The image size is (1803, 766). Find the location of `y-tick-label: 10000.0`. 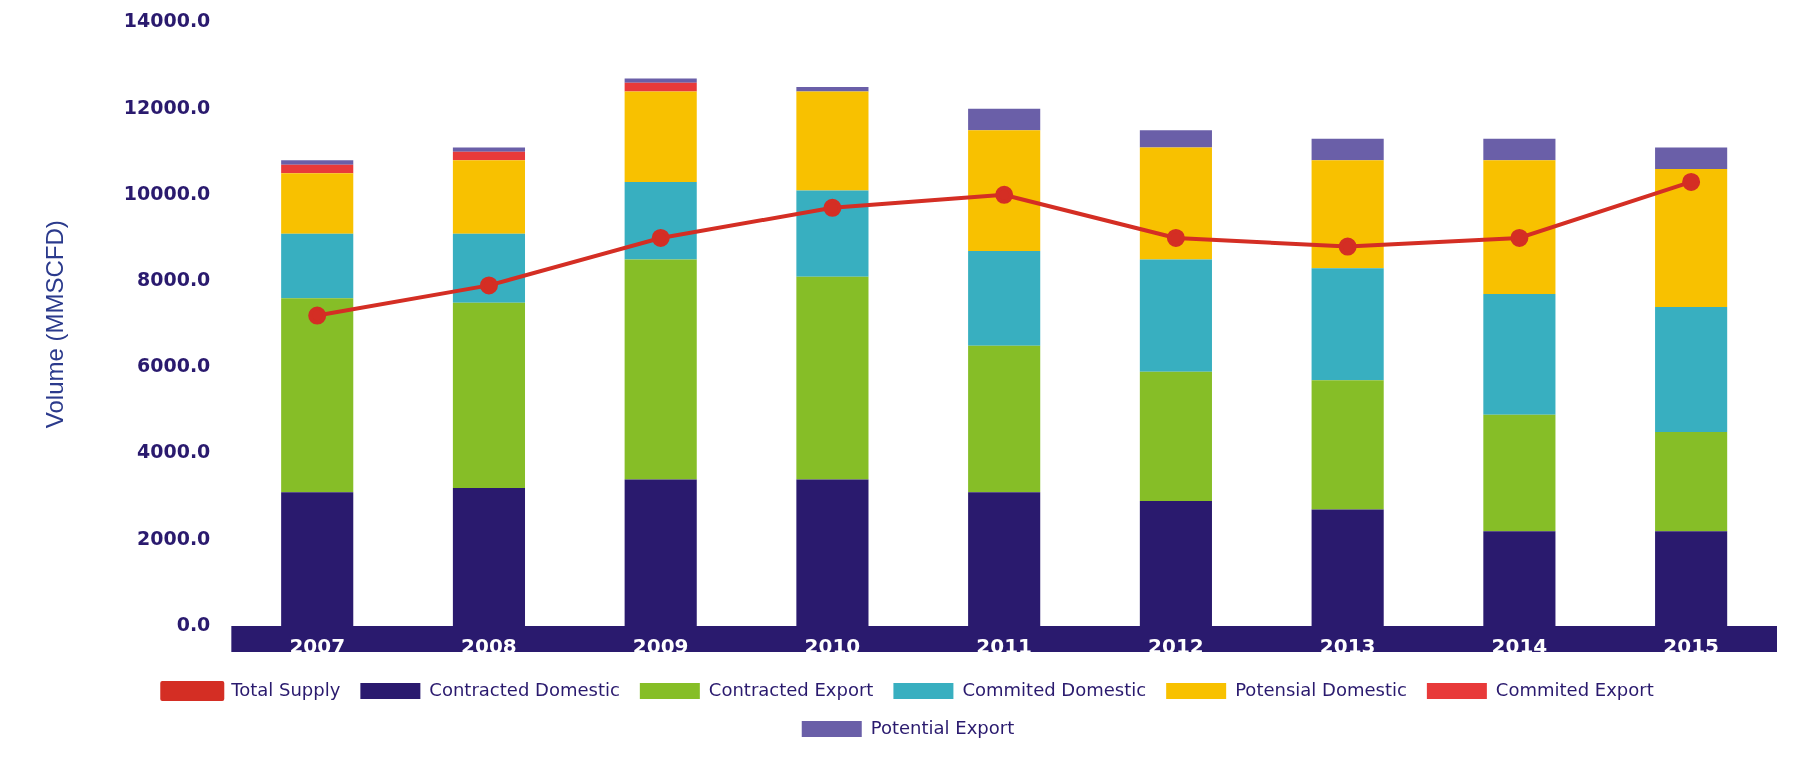

y-tick-label: 10000.0 is located at coordinates (167, 192).